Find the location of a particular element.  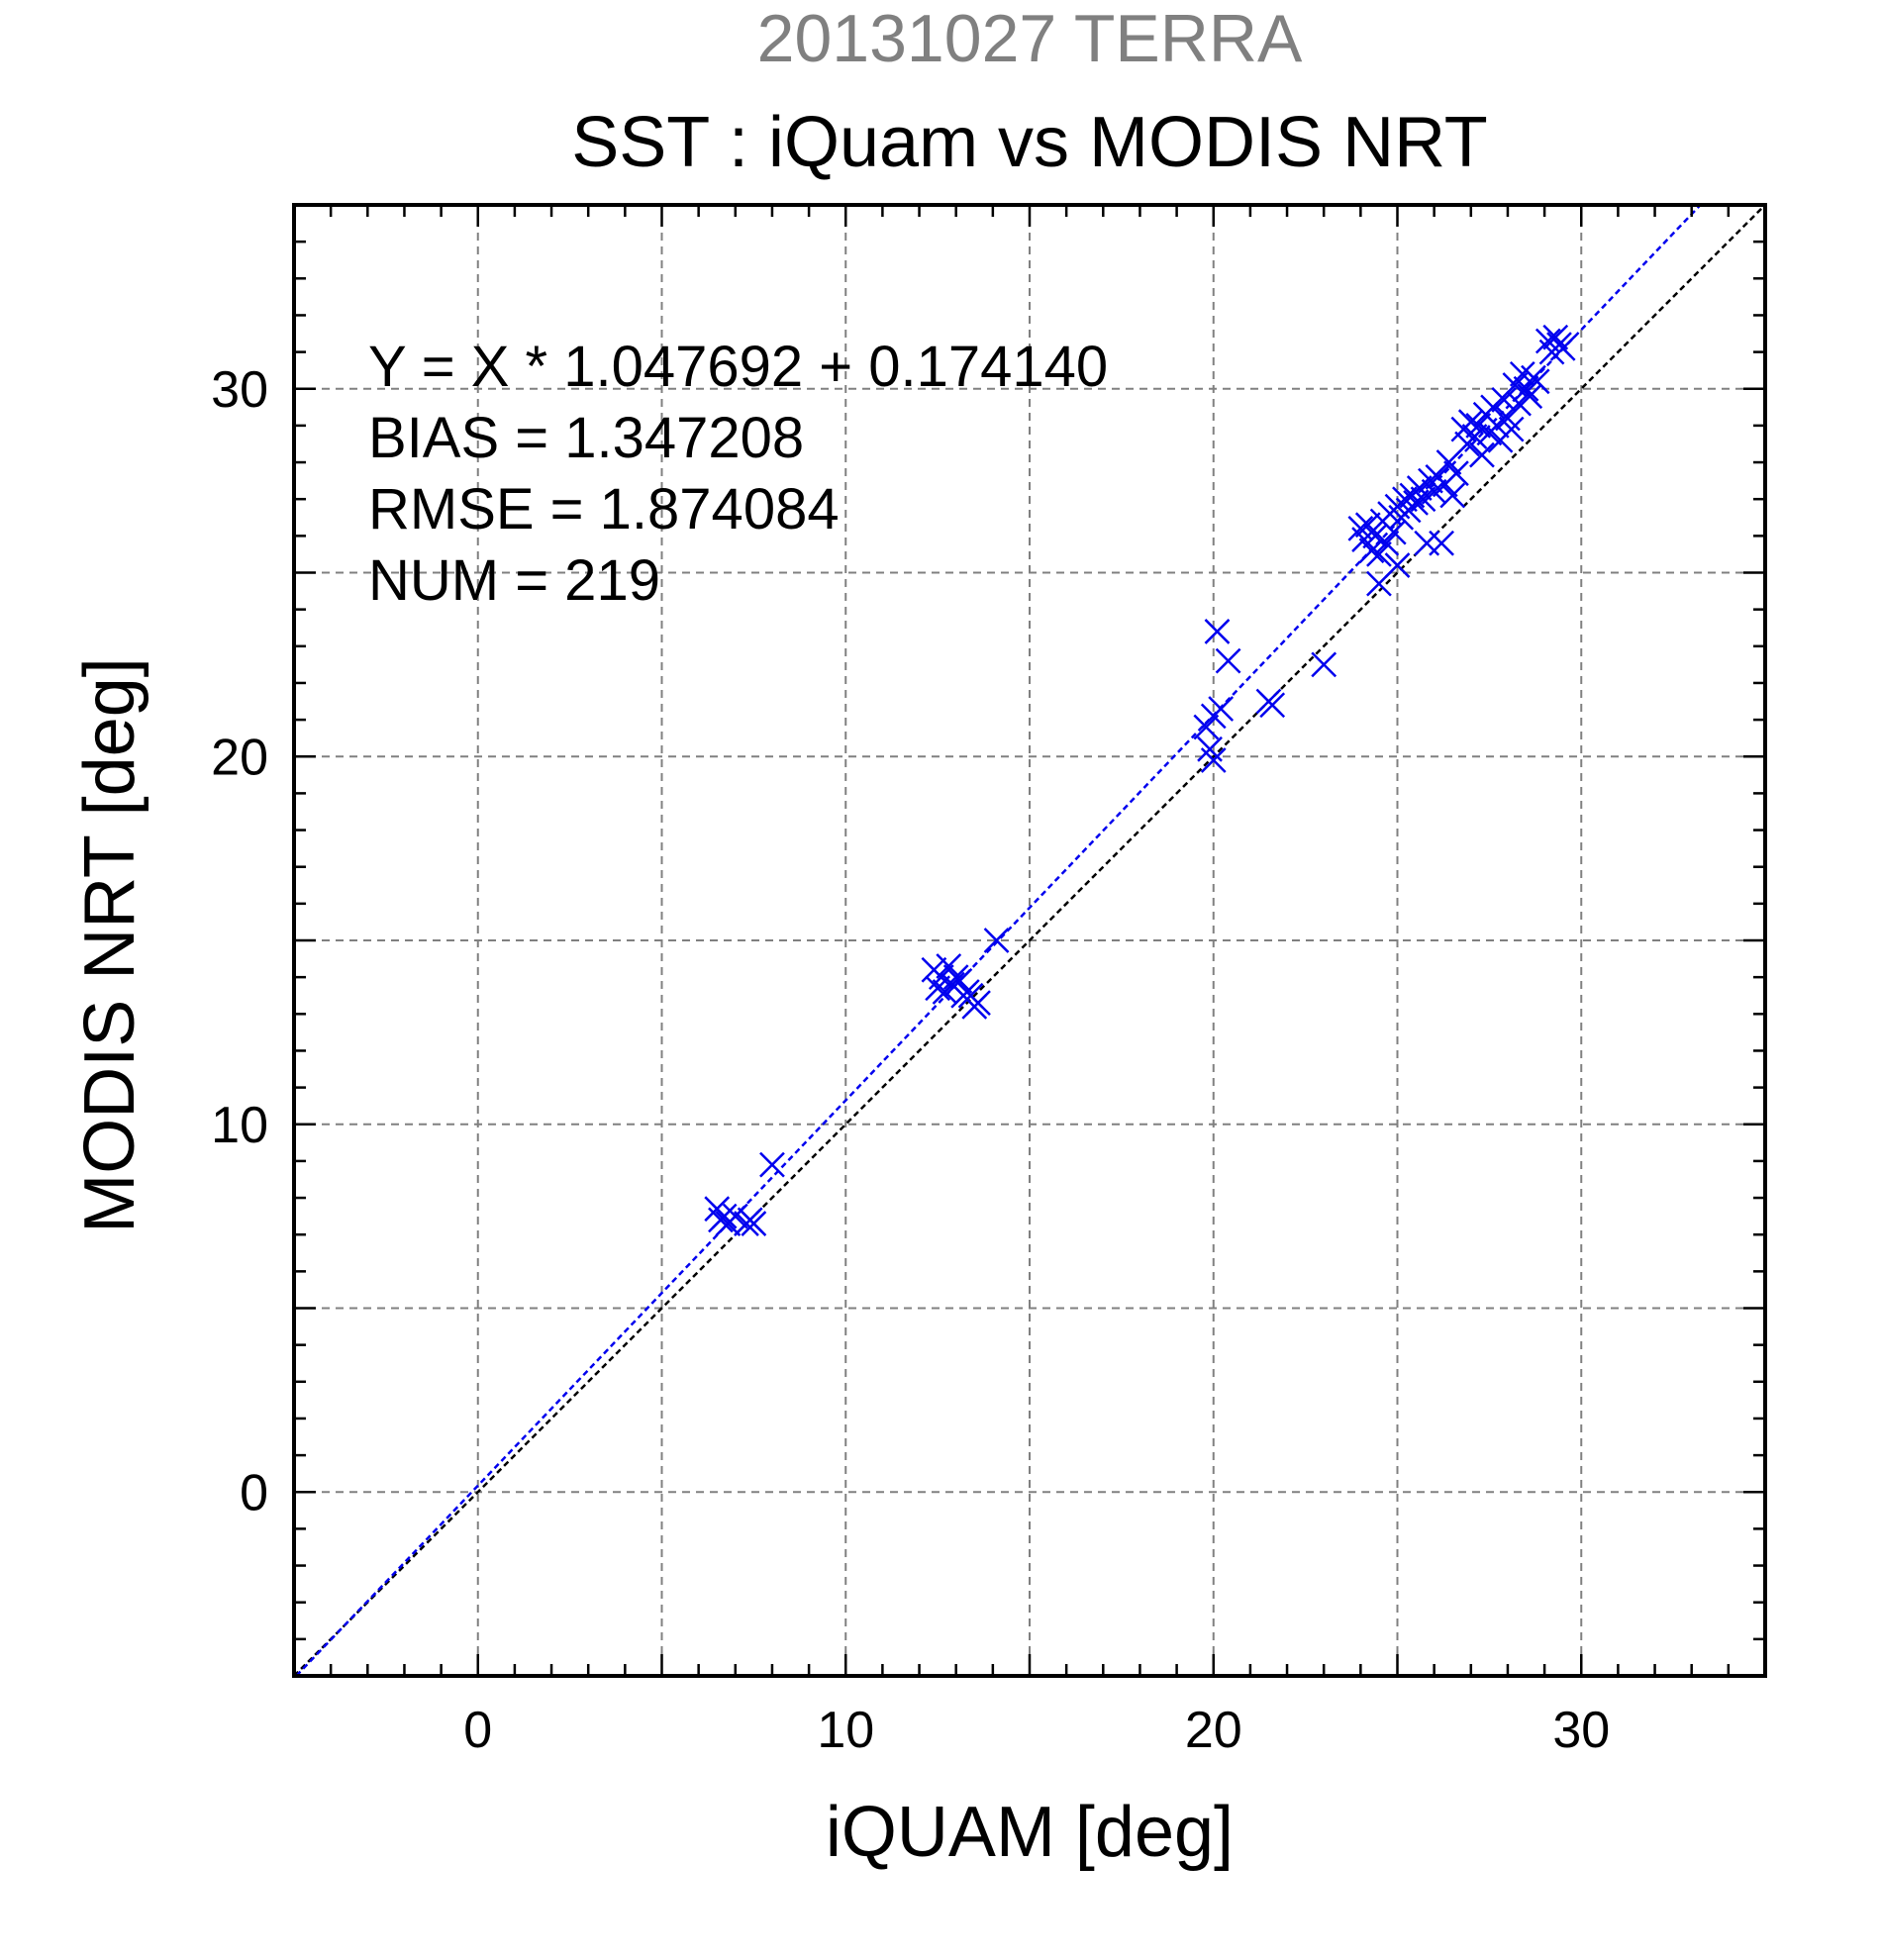

sample-count: NUM = 219 is located at coordinates (514, 580).